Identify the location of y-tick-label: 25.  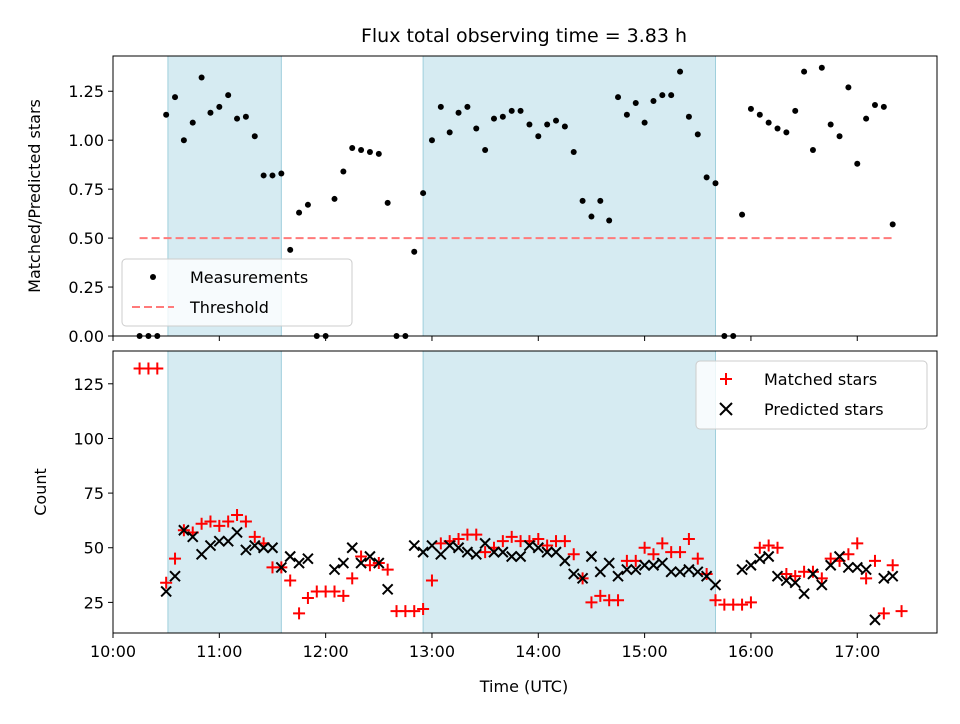
(94, 602).